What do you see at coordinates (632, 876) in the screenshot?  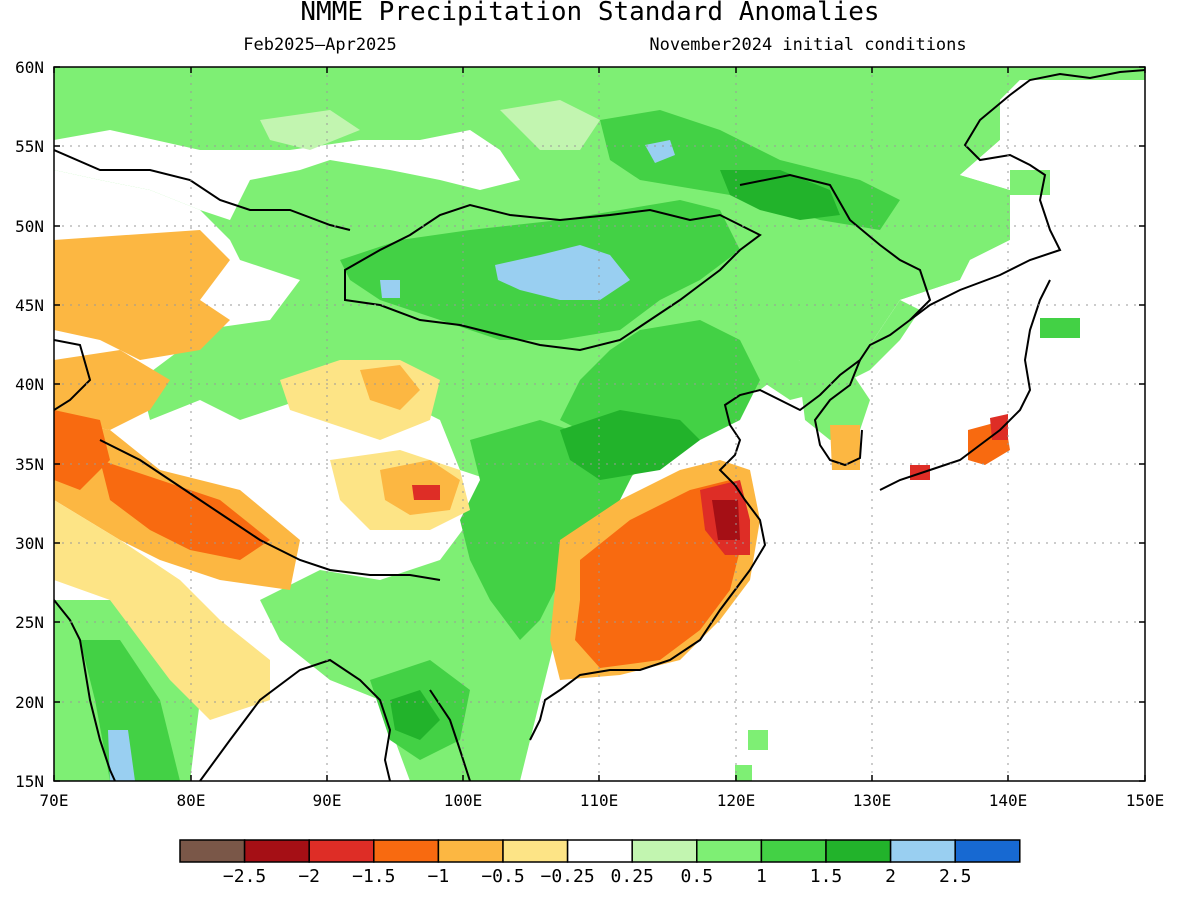 I see `colorbar-label: 0.25` at bounding box center [632, 876].